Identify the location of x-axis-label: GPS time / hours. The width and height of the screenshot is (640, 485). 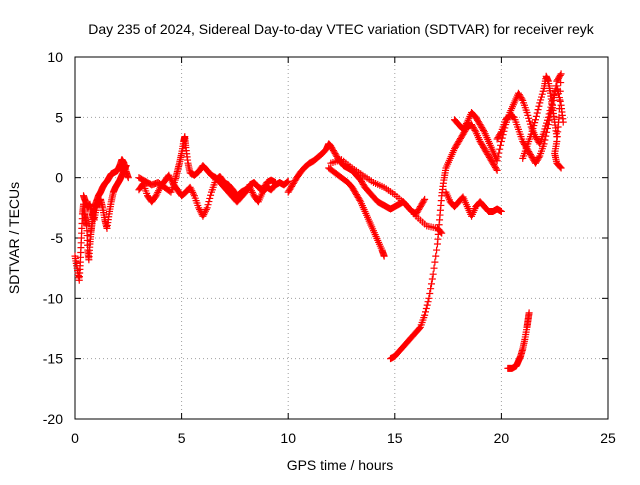
(340, 465).